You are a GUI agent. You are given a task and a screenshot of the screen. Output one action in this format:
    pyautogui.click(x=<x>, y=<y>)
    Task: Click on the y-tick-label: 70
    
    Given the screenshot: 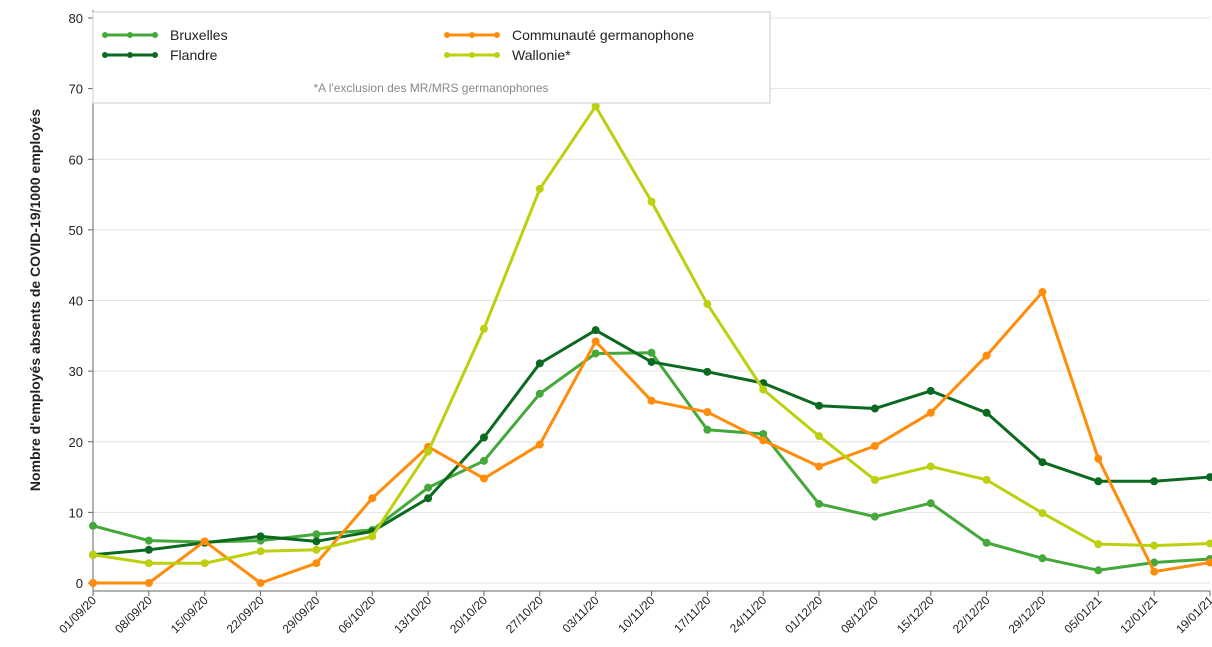 What is the action you would take?
    pyautogui.click(x=76, y=89)
    